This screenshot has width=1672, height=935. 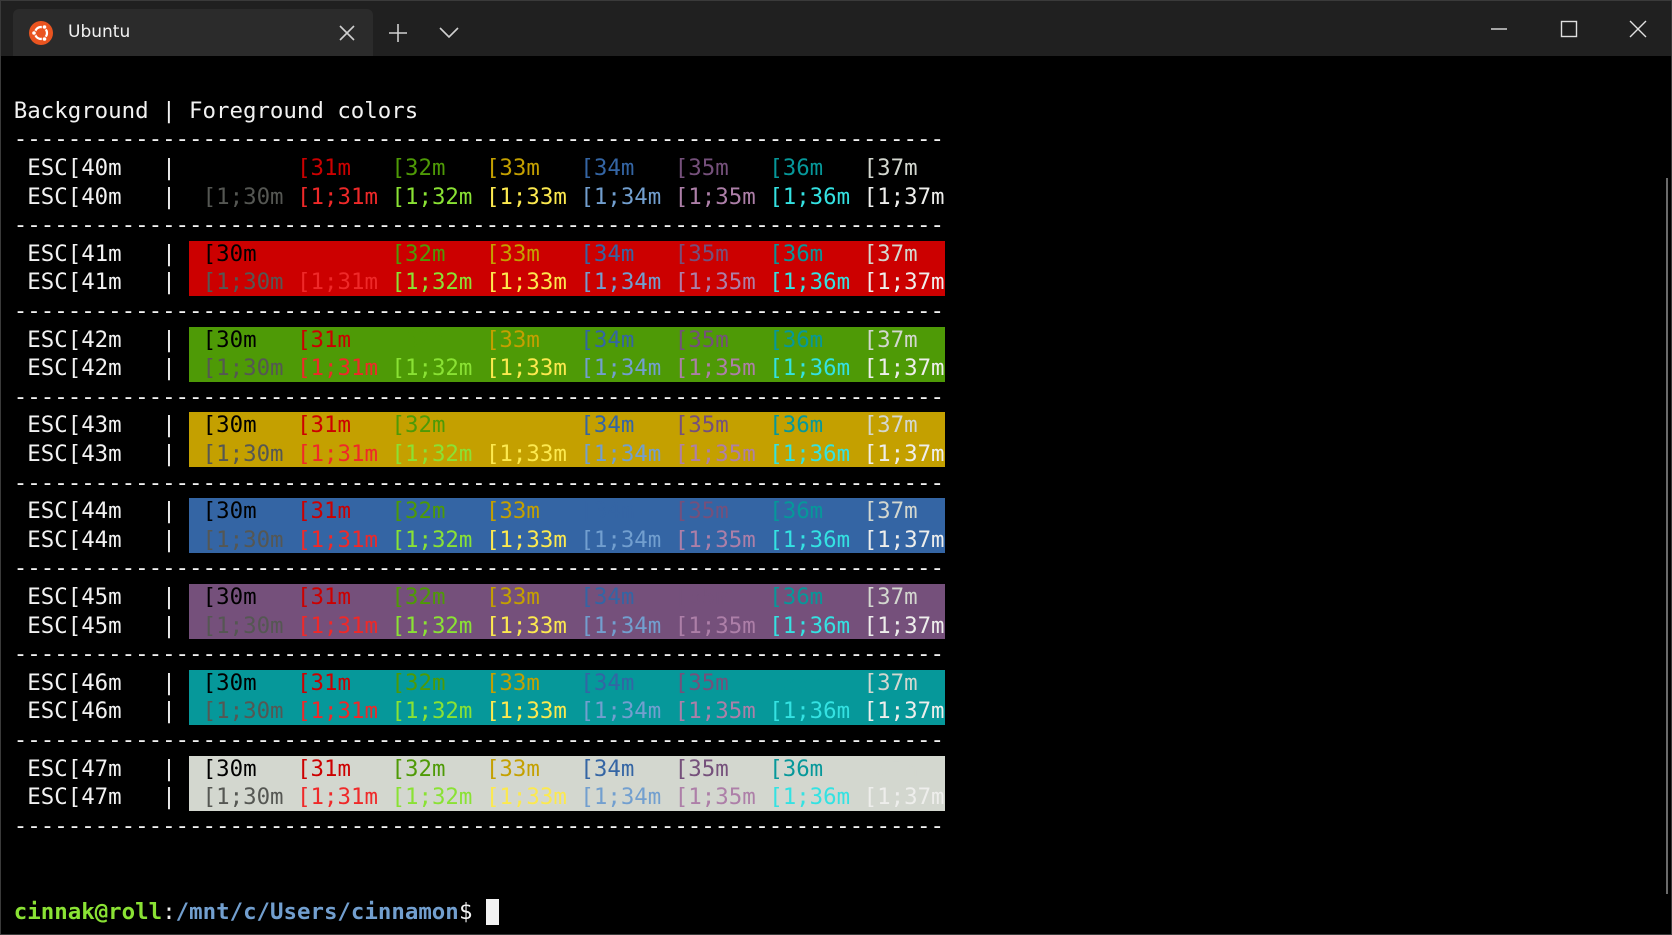 What do you see at coordinates (193, 32) in the screenshot?
I see `tab: Ubuntu` at bounding box center [193, 32].